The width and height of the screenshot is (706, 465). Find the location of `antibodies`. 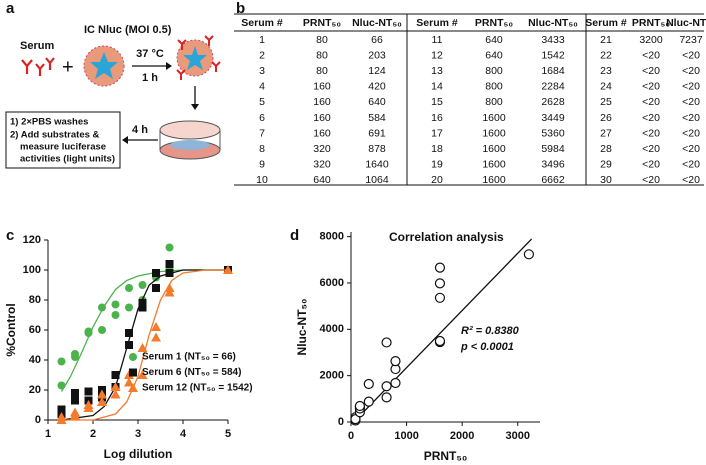

antibodies is located at coordinates (38, 66).